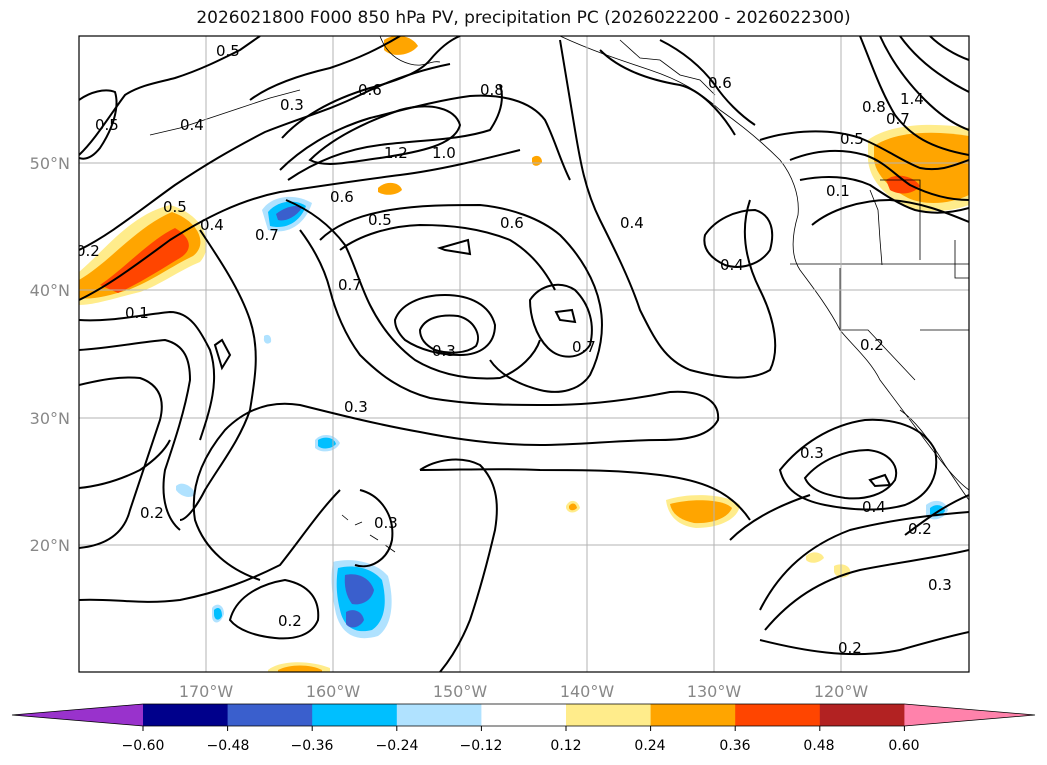 This screenshot has width=1047, height=765. What do you see at coordinates (312, 746) in the screenshot?
I see `colorbar-tick-label: −0.36` at bounding box center [312, 746].